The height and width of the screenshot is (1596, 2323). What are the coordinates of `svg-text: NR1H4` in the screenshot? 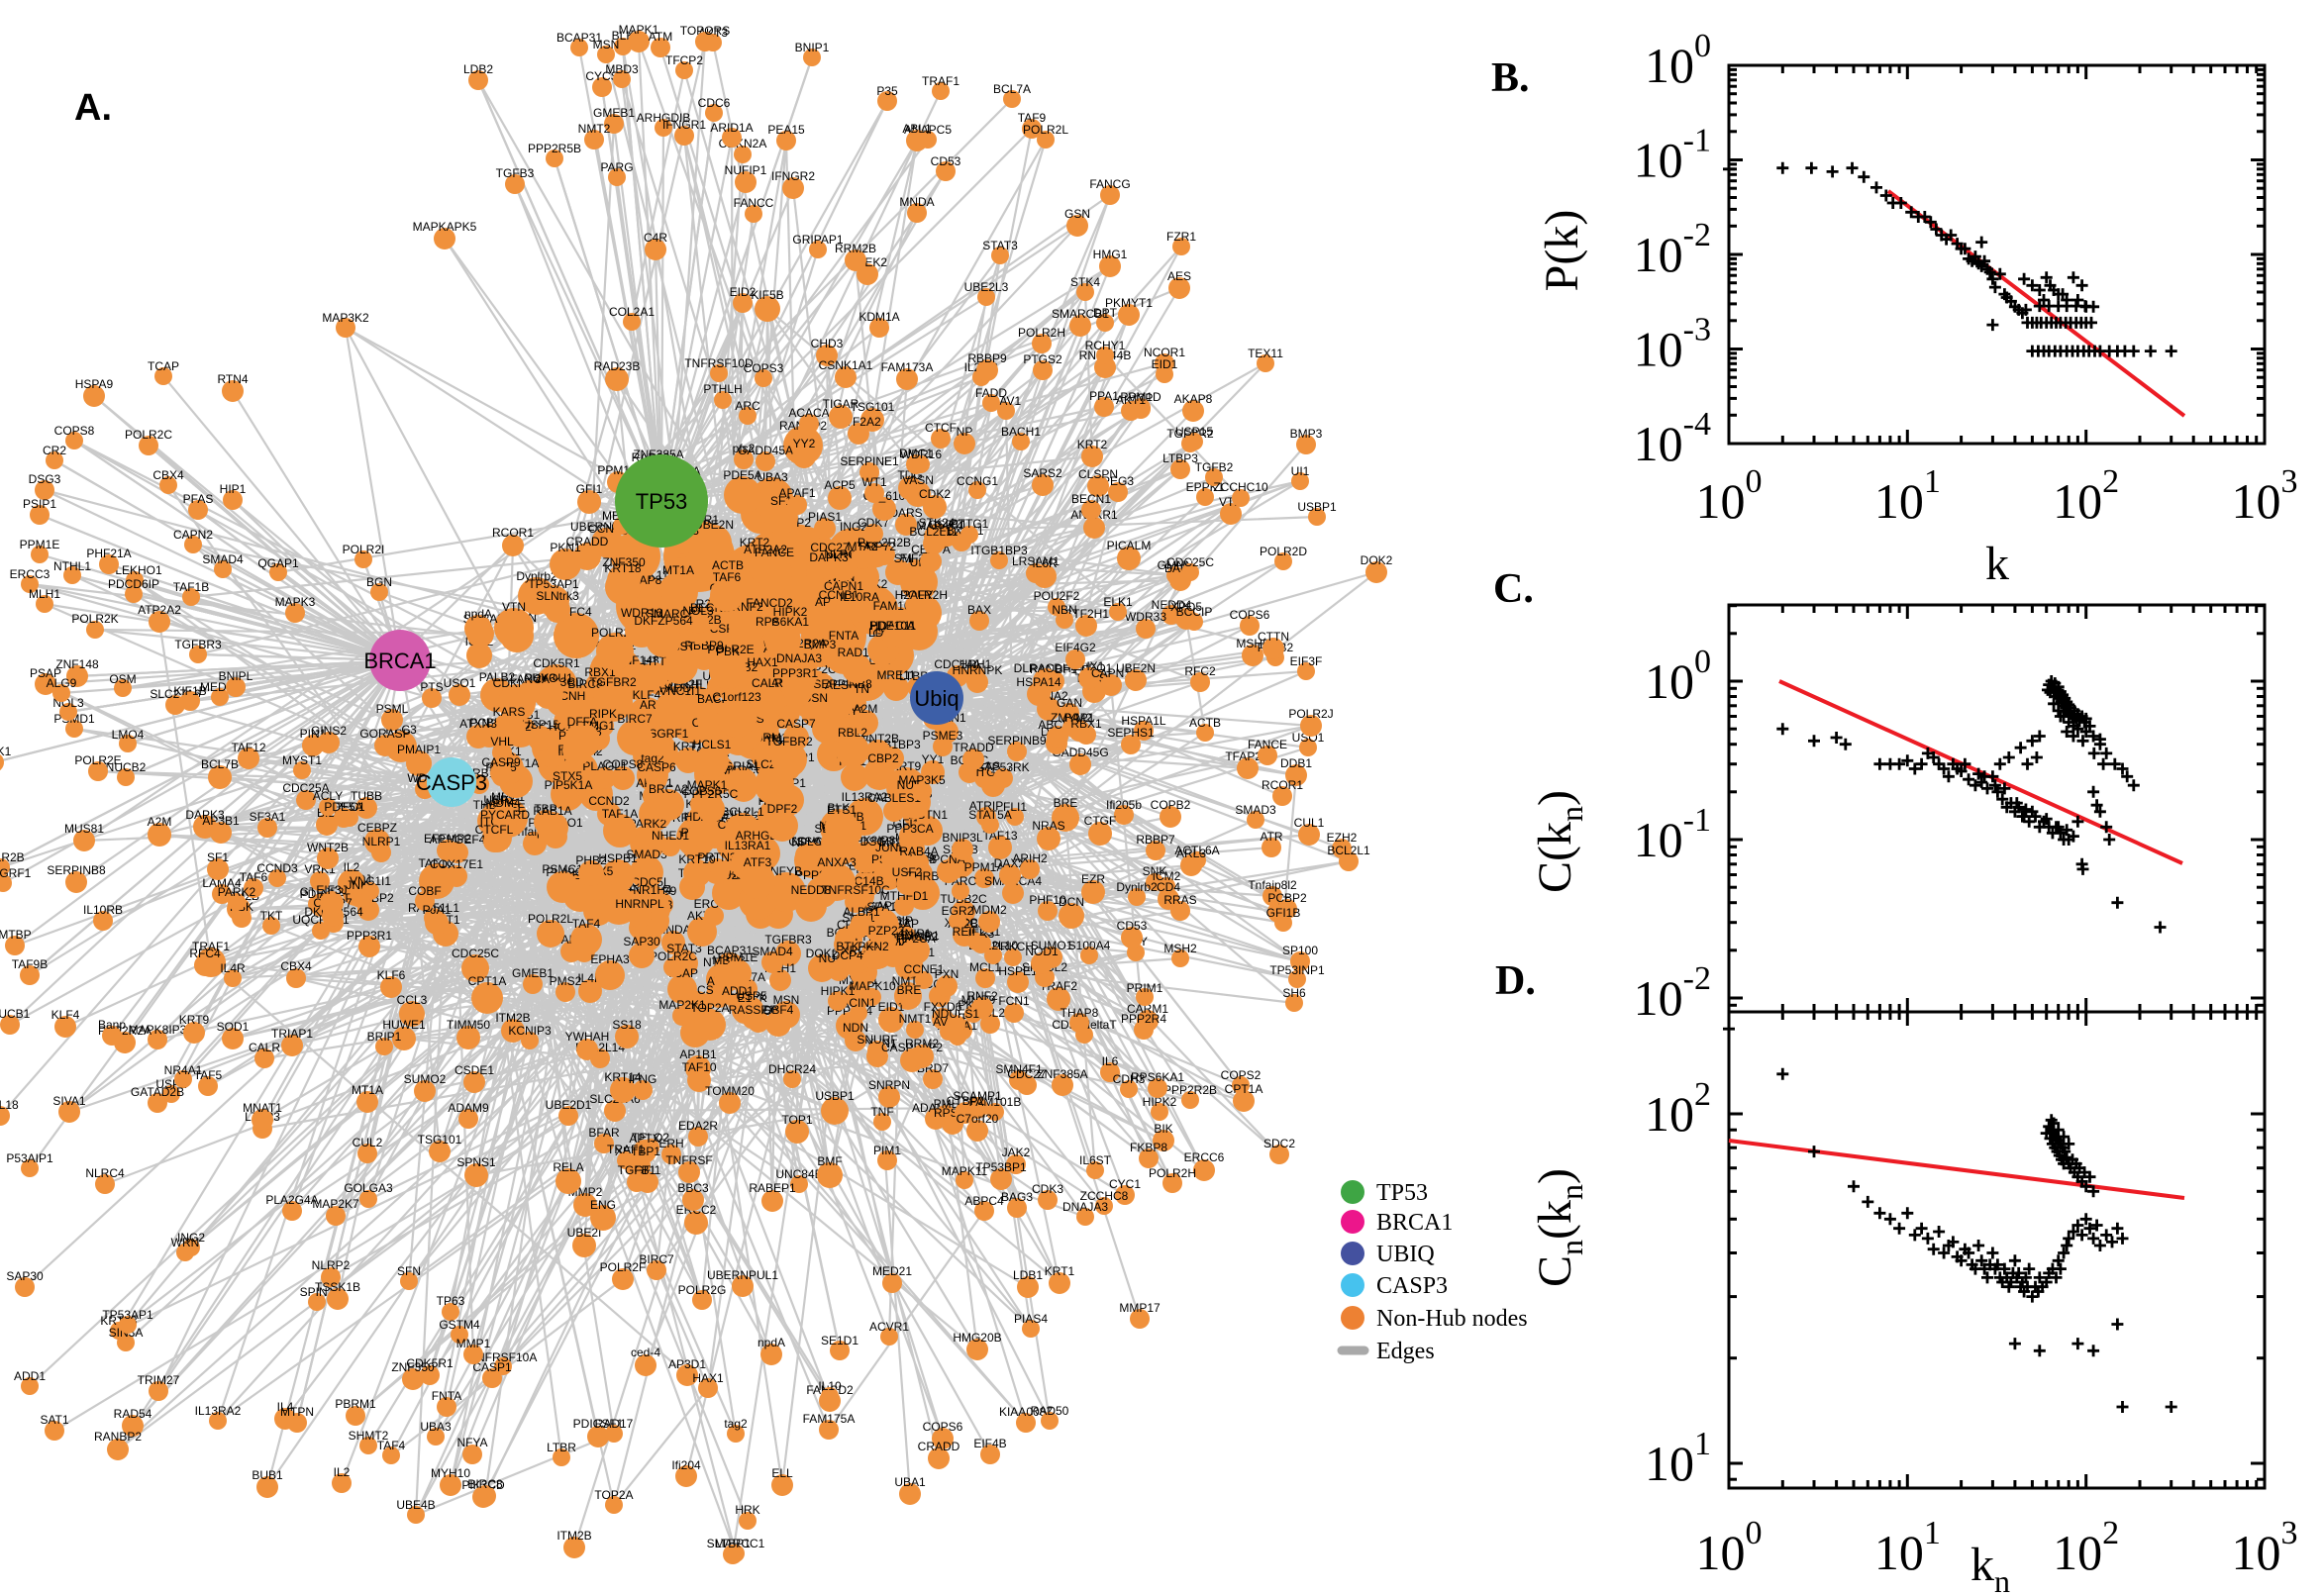 It's located at (653, 890).